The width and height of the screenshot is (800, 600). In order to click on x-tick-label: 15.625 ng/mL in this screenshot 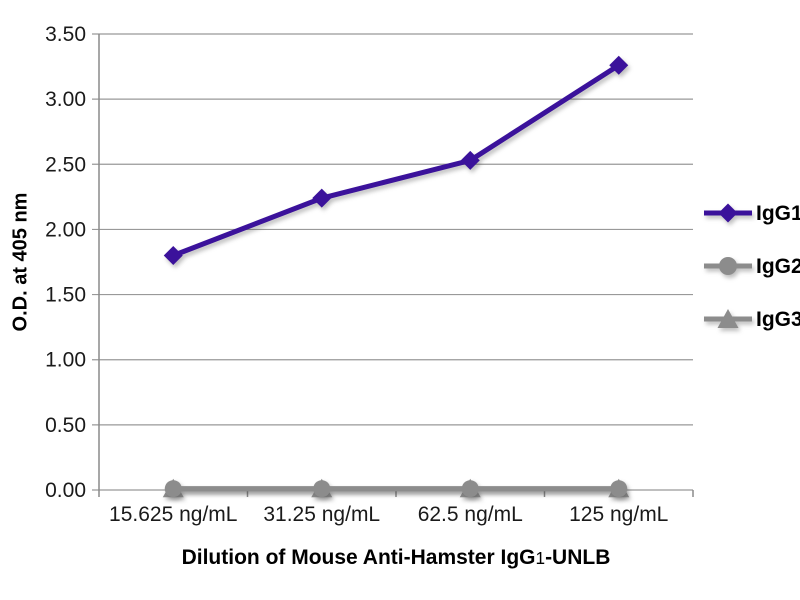, I will do `click(173, 514)`.